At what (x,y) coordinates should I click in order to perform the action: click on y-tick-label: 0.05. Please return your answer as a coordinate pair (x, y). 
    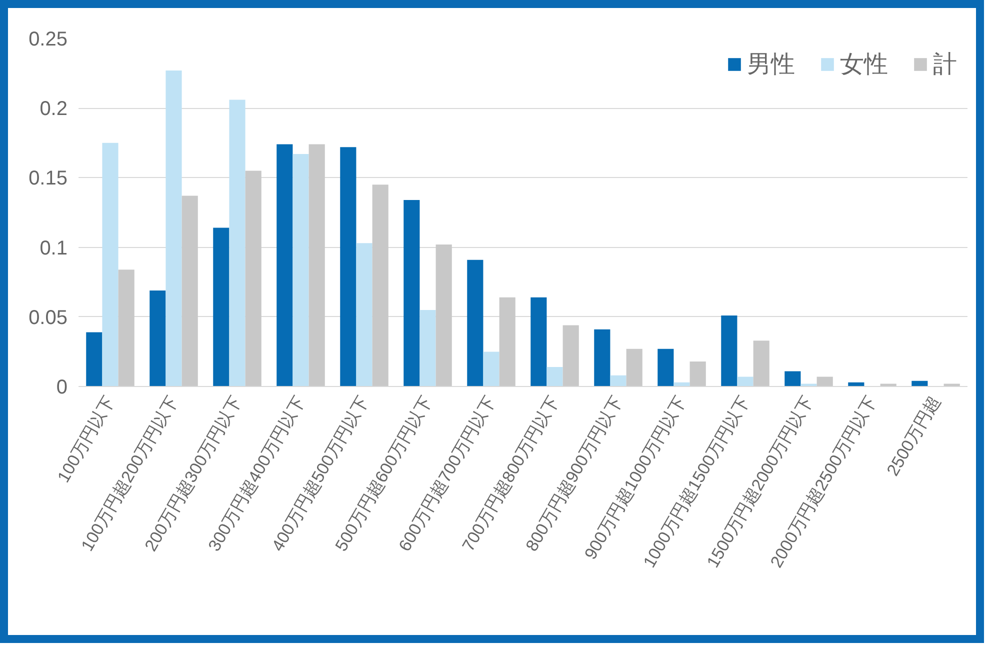
    Looking at the image, I should click on (48, 317).